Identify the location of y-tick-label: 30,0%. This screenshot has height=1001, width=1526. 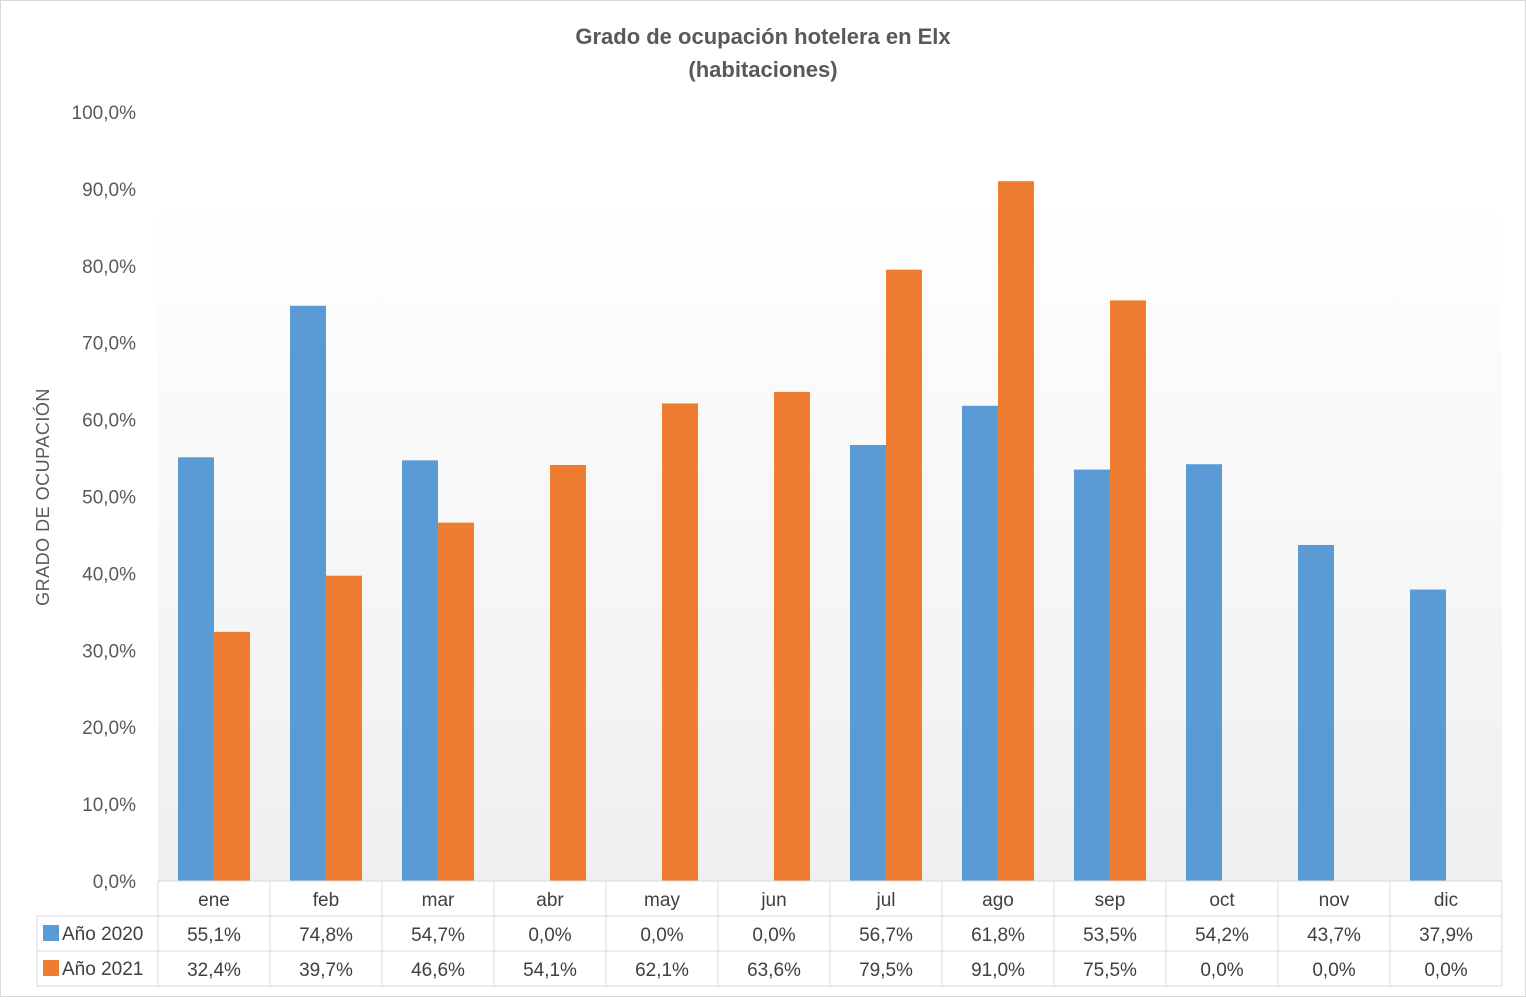
(109, 651).